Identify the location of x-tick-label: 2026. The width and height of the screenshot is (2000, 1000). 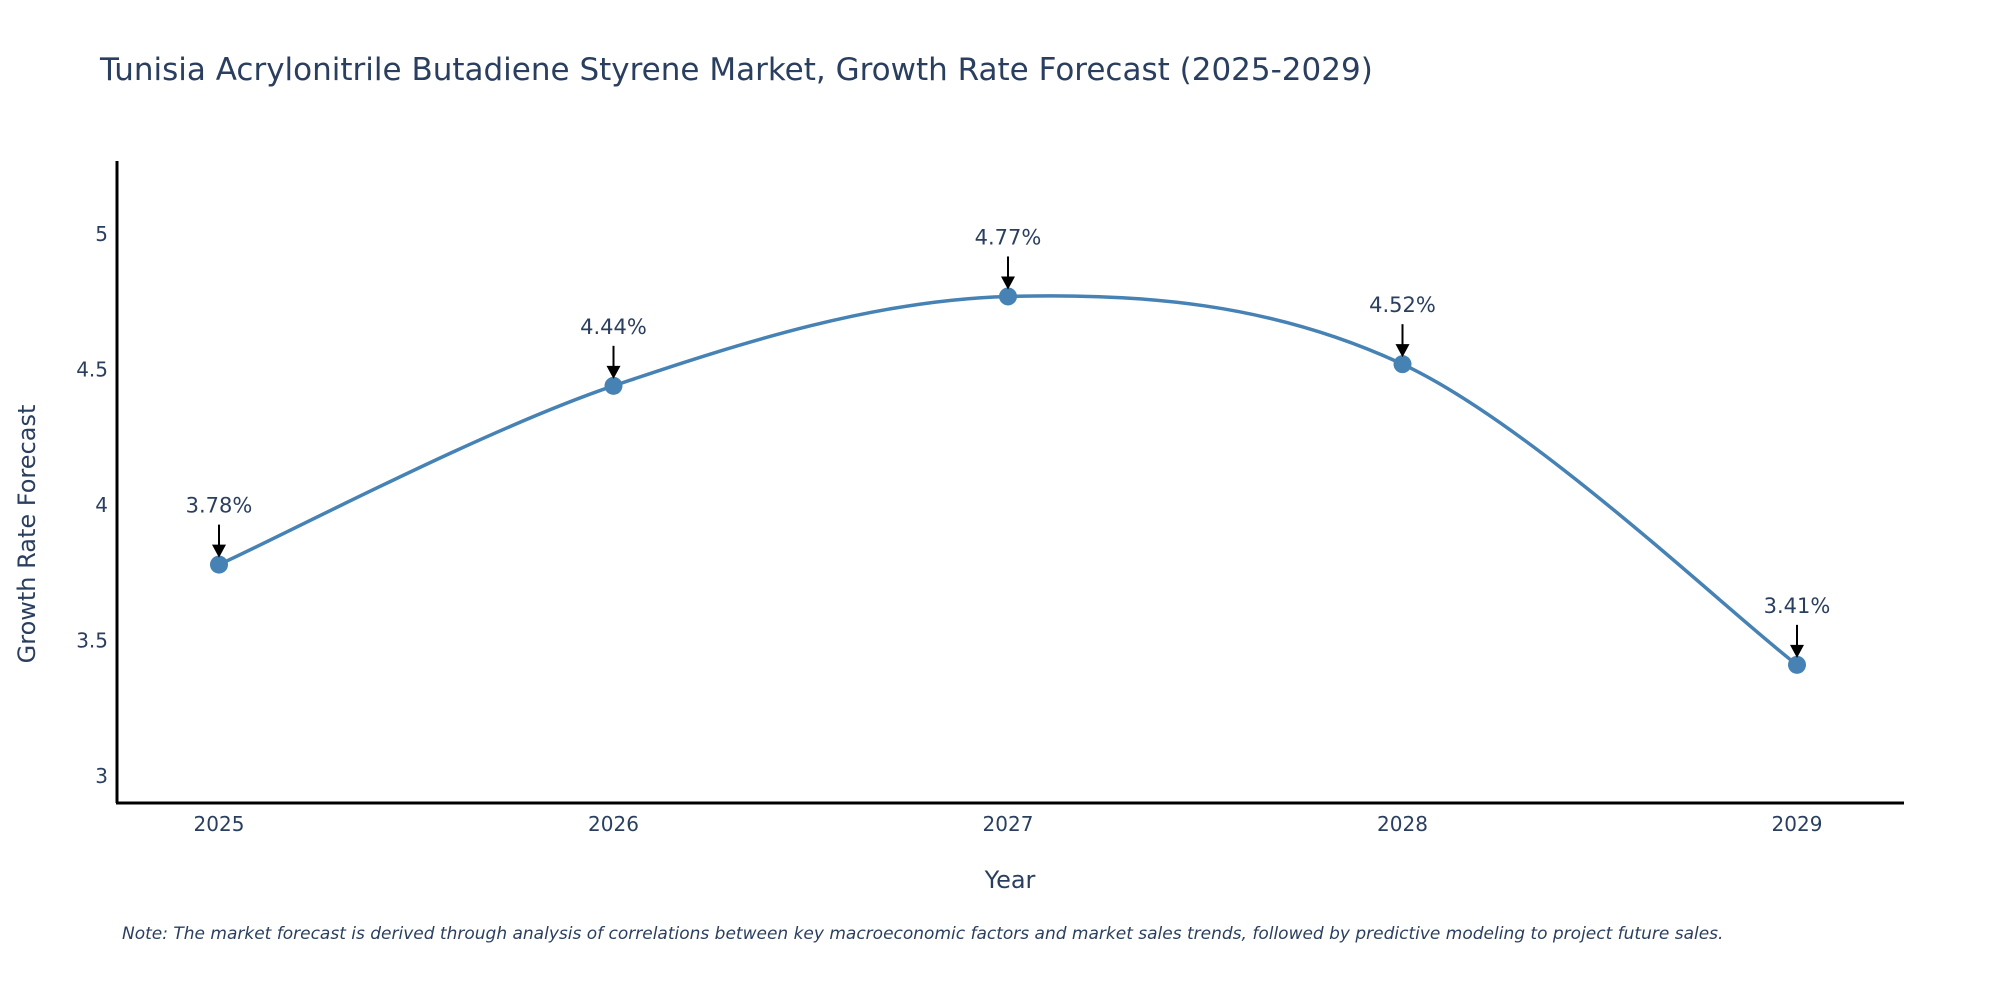
(613, 824).